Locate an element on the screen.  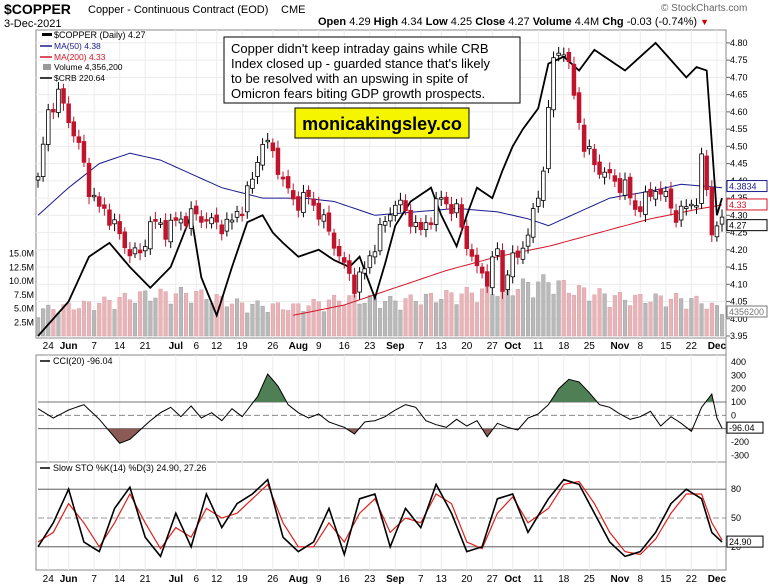
x-axis-label: 14 is located at coordinates (120, 346).